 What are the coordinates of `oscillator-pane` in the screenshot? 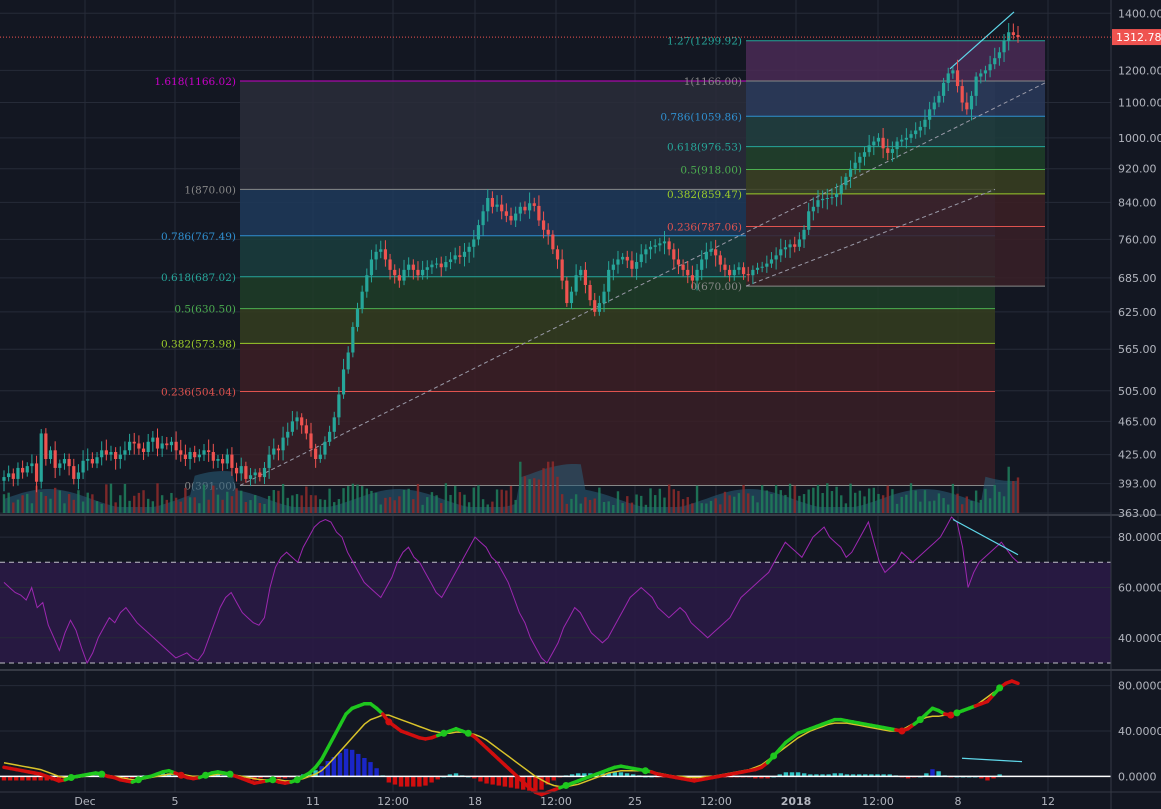 It's located at (555, 738).